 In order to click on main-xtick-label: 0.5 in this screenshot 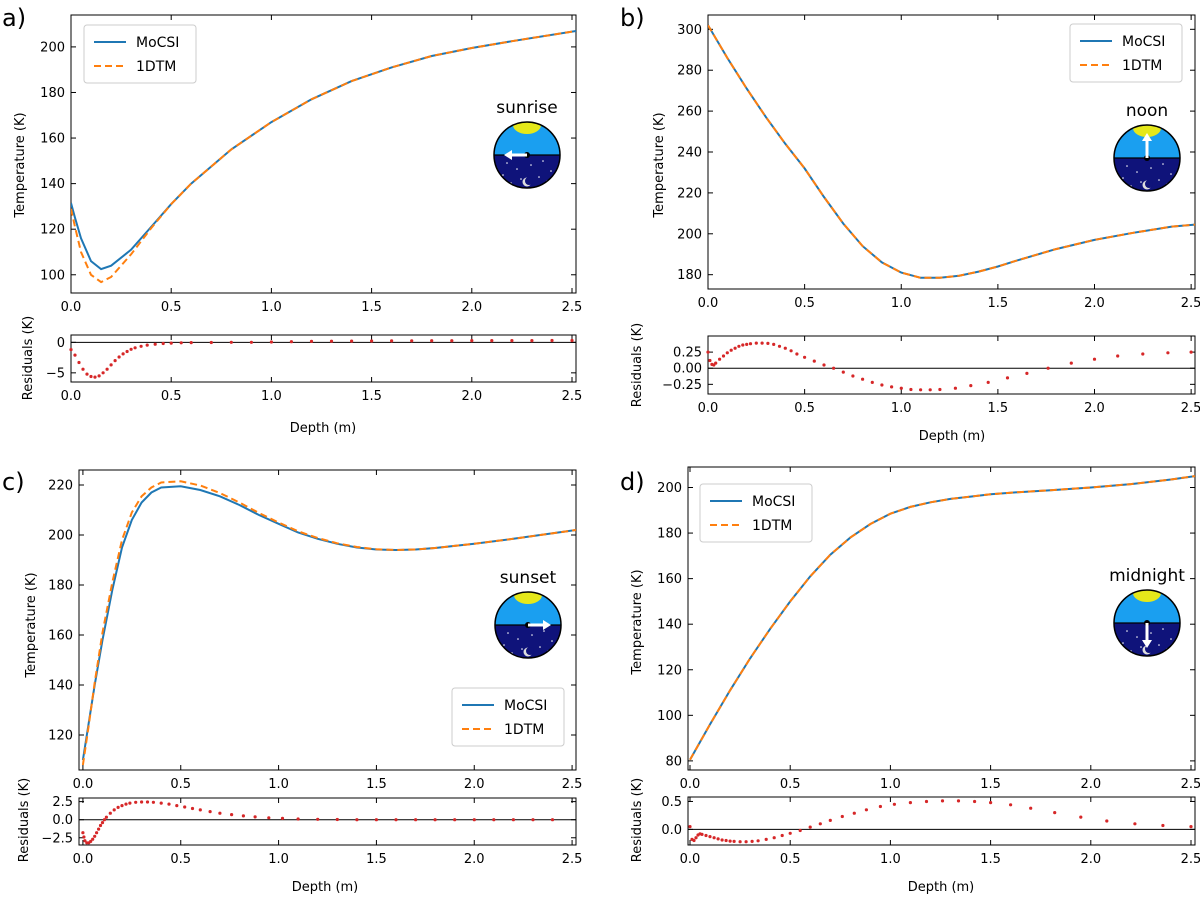, I will do `click(790, 784)`.